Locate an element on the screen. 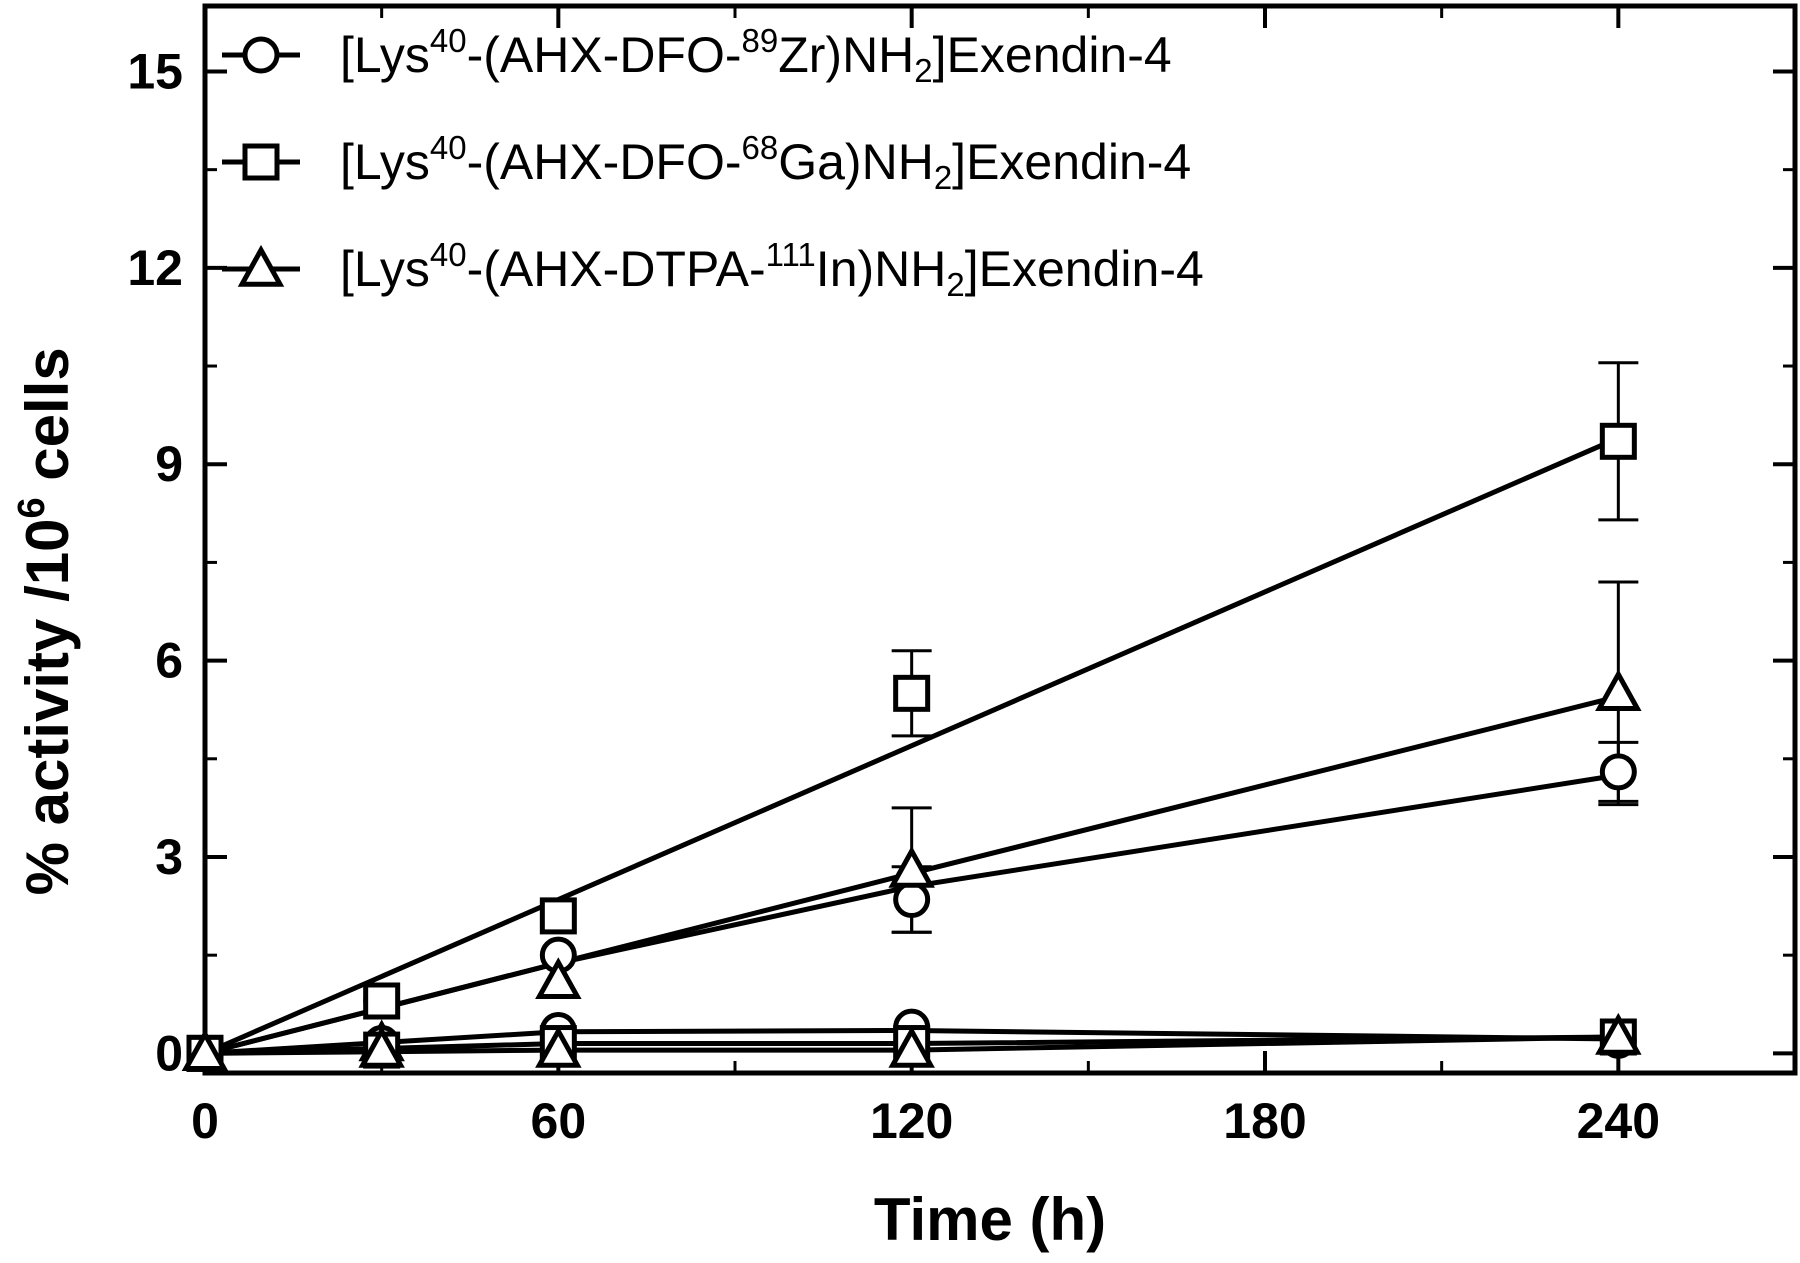 The image size is (1800, 1263). x-axis-title: Time (h) is located at coordinates (990, 1219).